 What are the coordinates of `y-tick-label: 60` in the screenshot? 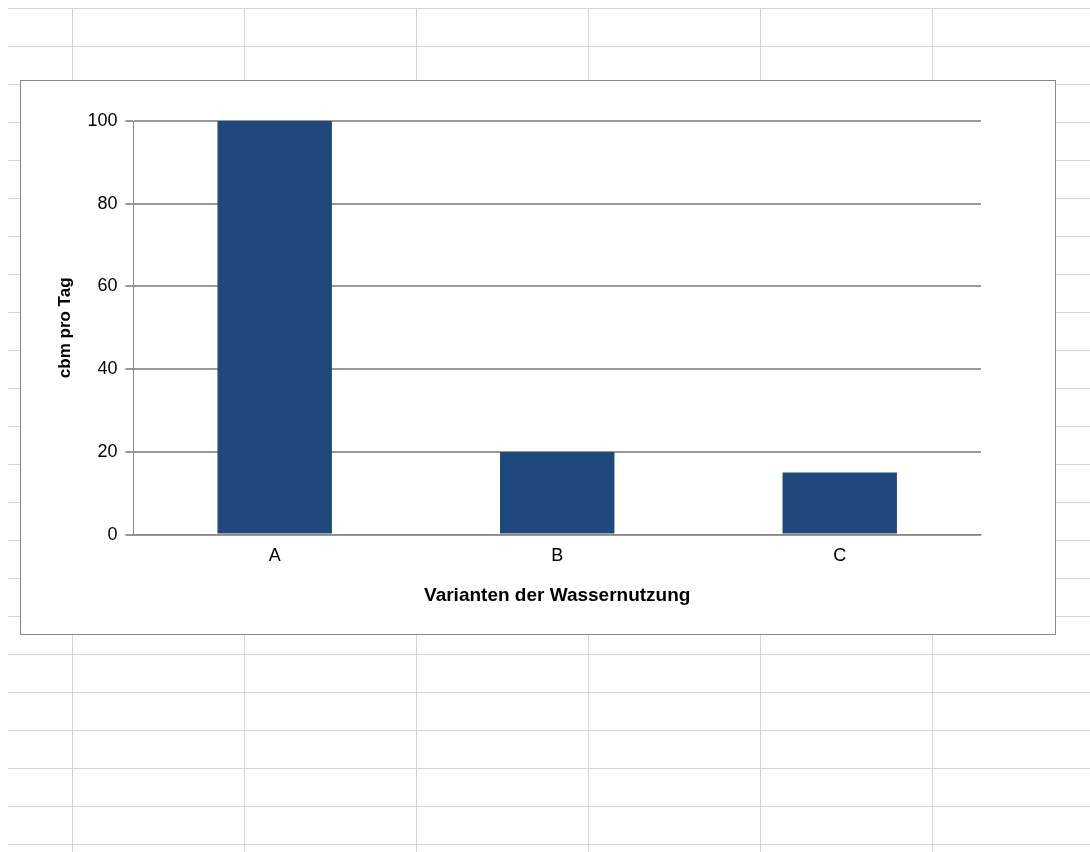 It's located at (107, 285).